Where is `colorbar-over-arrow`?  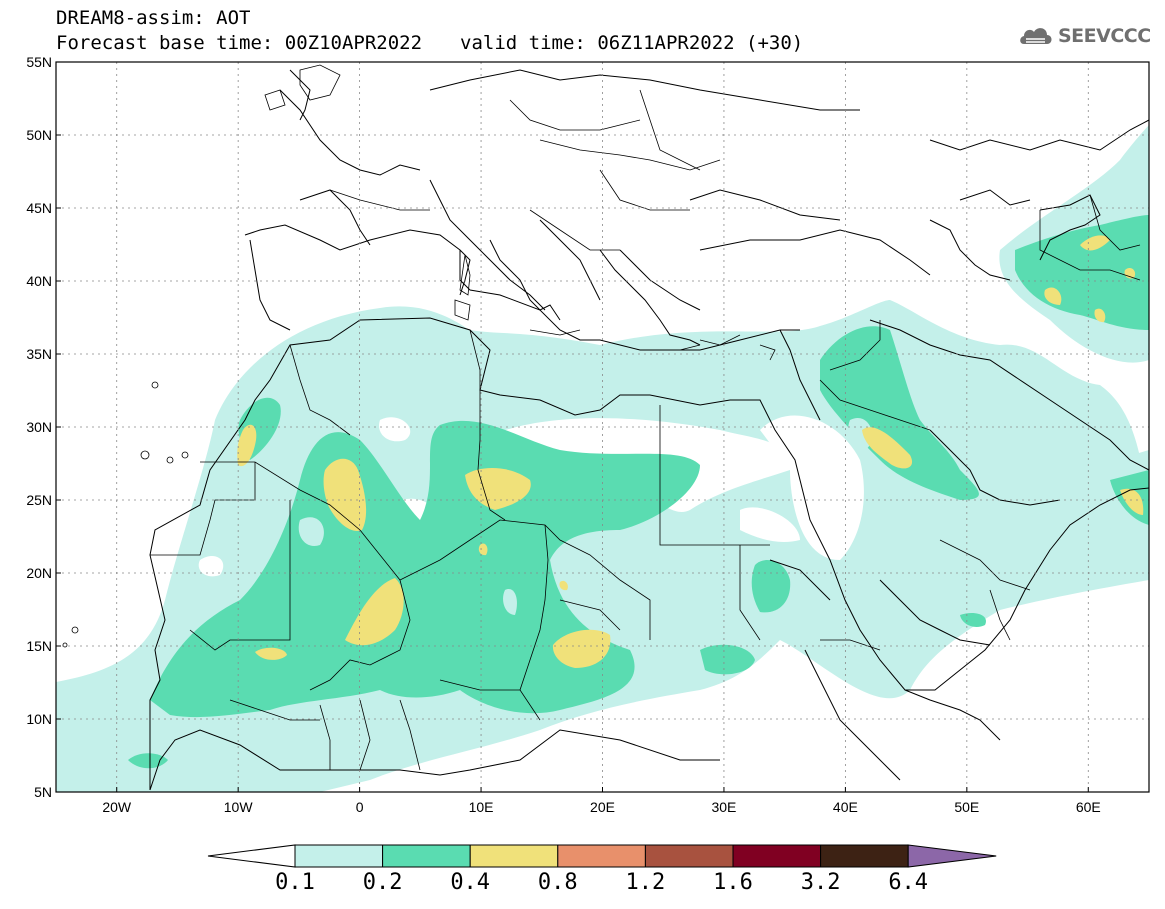
colorbar-over-arrow is located at coordinates (952, 856).